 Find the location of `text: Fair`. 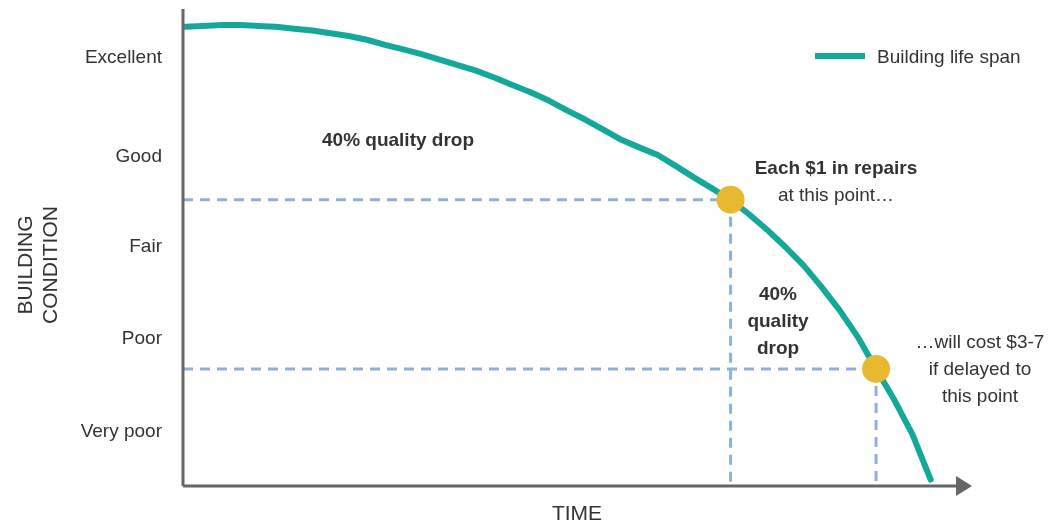

text: Fair is located at coordinates (146, 245).